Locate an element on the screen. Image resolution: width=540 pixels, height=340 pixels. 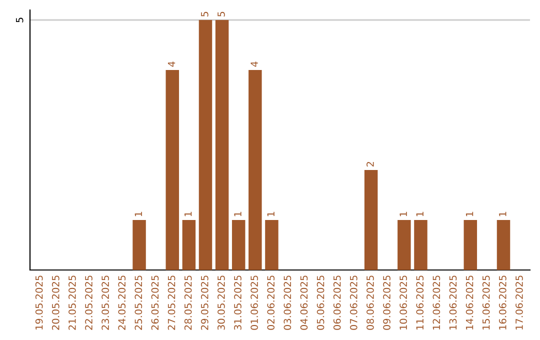
x-tick-label: 30.05.2025 is located at coordinates (221, 303).